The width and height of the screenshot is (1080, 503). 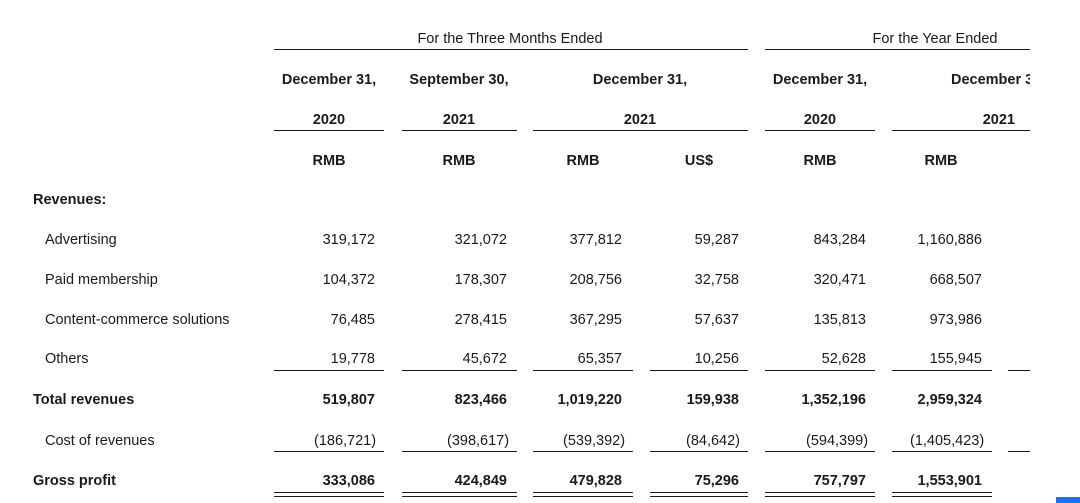 What do you see at coordinates (839, 481) in the screenshot?
I see `cell: 757,797` at bounding box center [839, 481].